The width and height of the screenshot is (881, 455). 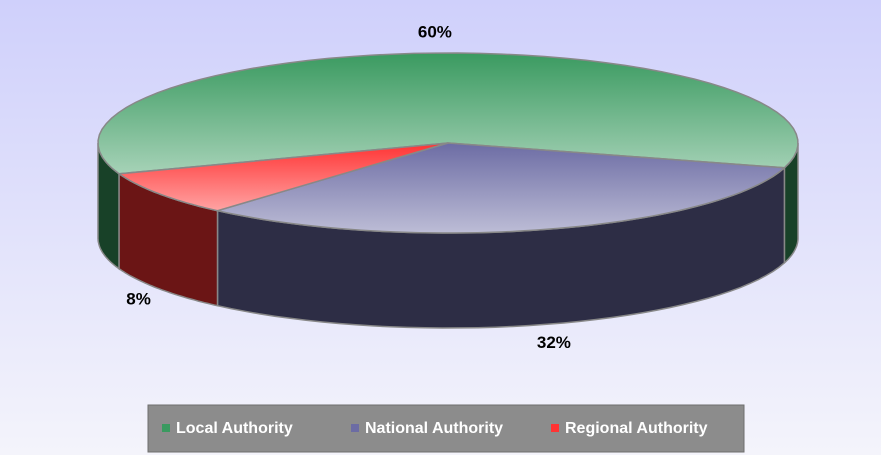 I want to click on data-label: 32%, so click(x=554, y=342).